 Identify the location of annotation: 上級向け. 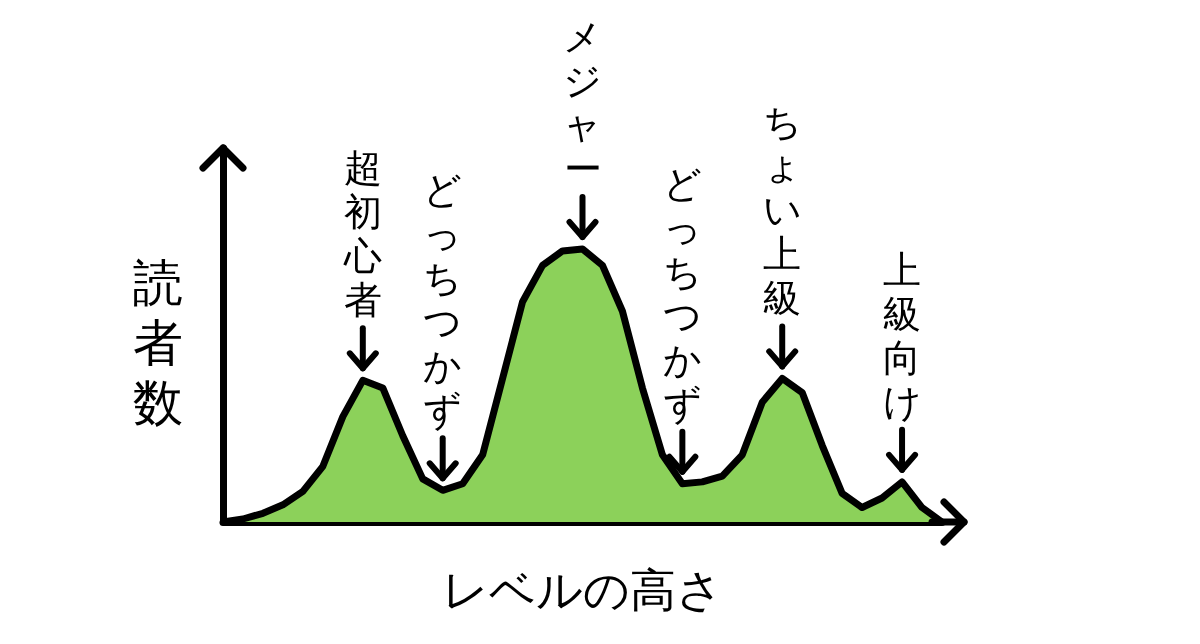
(902, 335).